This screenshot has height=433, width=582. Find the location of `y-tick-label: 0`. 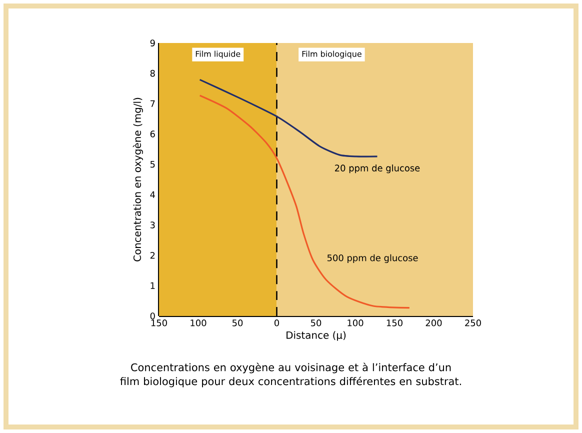

y-tick-label: 0 is located at coordinates (152, 316).